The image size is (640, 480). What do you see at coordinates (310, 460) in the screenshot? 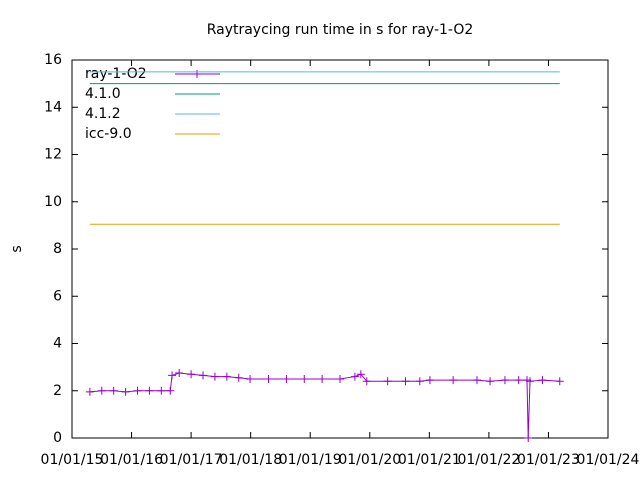
I see `x-tick-label: 01/01/19` at bounding box center [310, 460].